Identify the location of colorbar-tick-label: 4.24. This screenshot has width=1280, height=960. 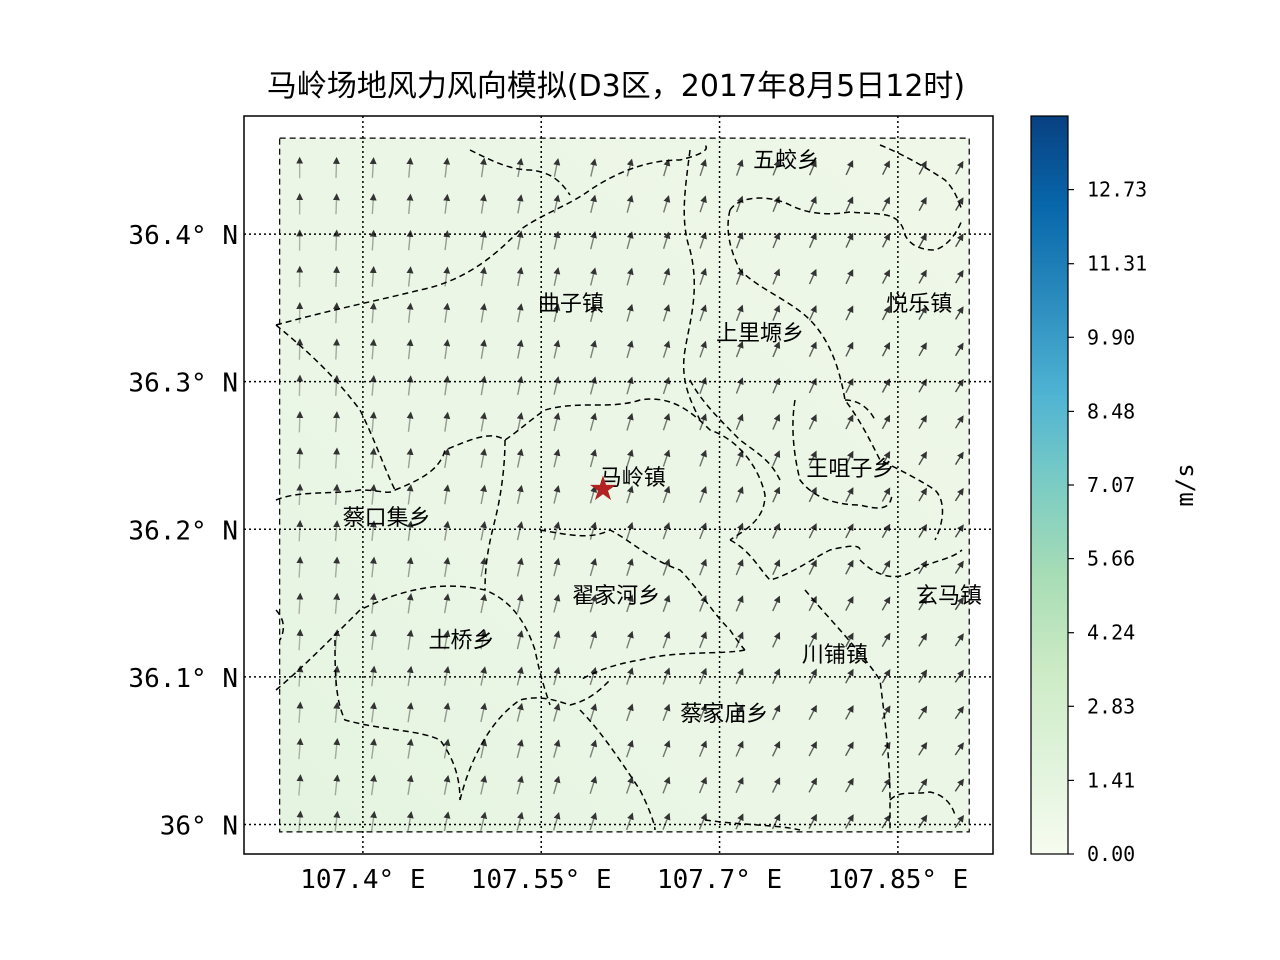
(1111, 633).